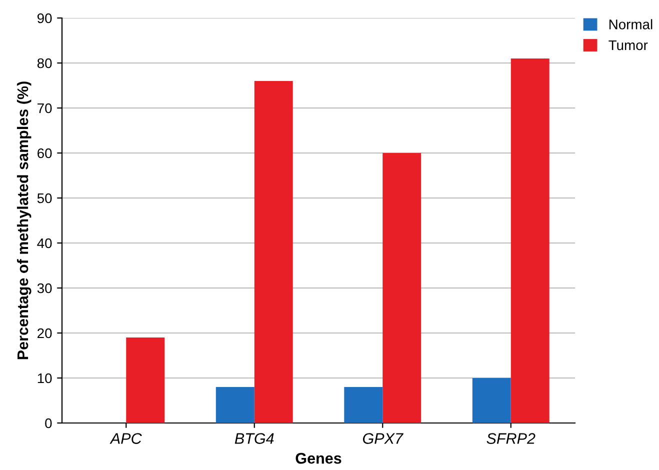 Image resolution: width=659 pixels, height=470 pixels. Describe the element at coordinates (48, 423) in the screenshot. I see `y-tick-label: 0` at that location.